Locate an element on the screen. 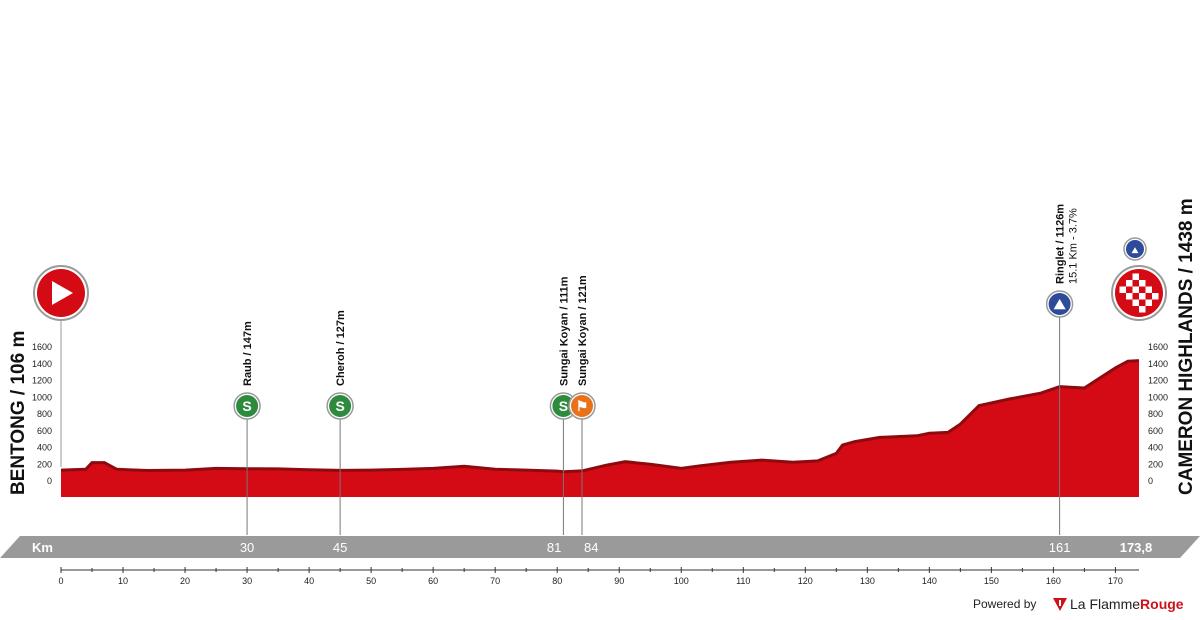 This screenshot has width=1200, height=620. elevation-tick-left: 1600 is located at coordinates (42, 347).